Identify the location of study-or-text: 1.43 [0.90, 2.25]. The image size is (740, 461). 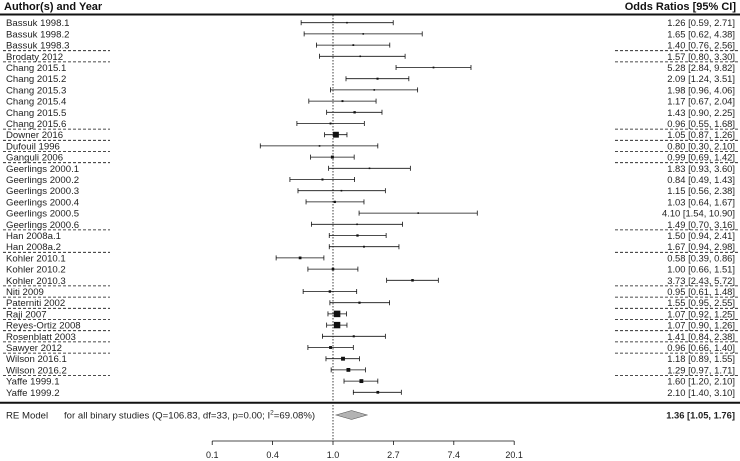
(701, 112).